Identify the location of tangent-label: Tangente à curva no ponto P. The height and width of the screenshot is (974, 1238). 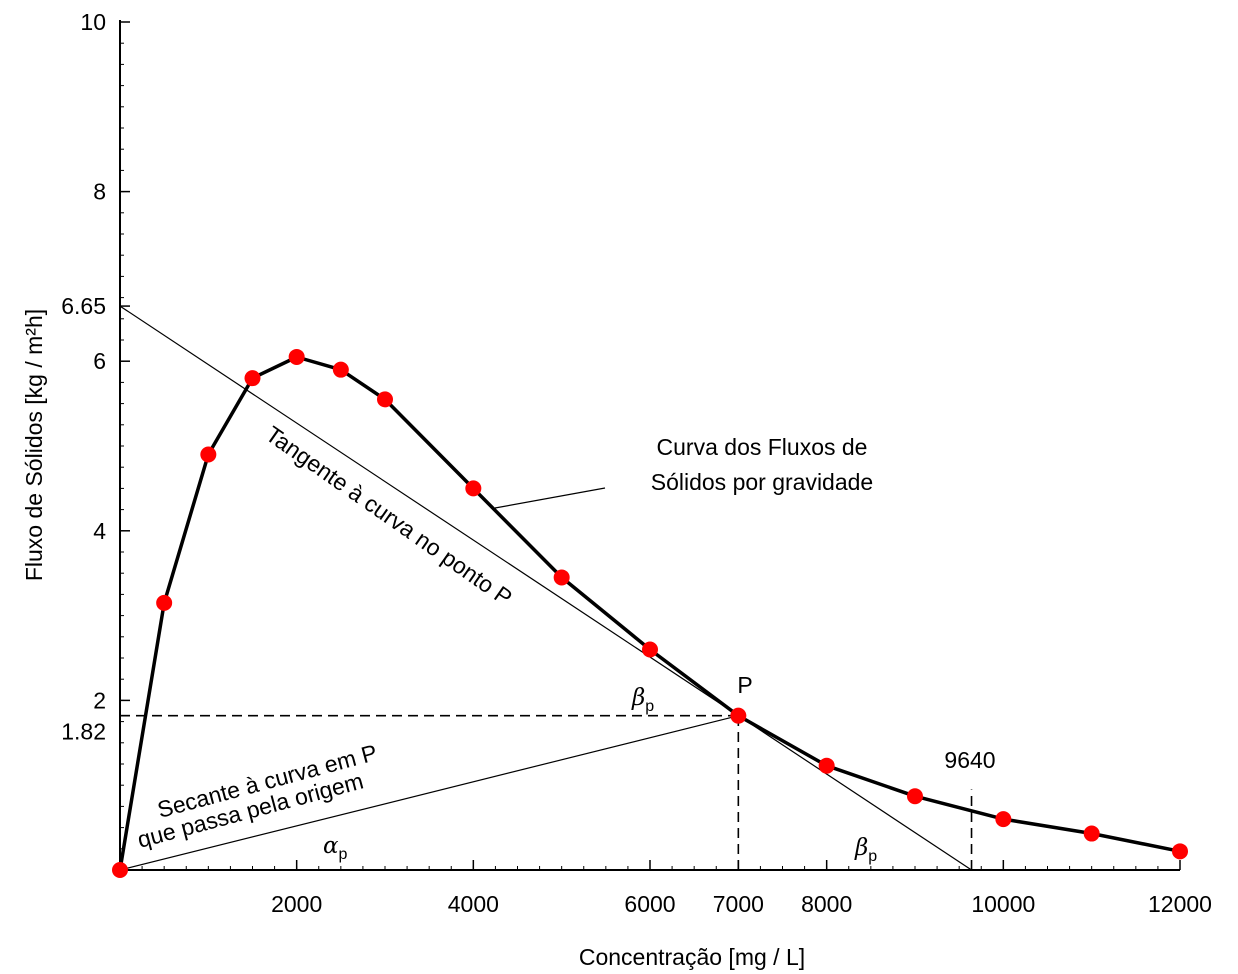
(389, 516).